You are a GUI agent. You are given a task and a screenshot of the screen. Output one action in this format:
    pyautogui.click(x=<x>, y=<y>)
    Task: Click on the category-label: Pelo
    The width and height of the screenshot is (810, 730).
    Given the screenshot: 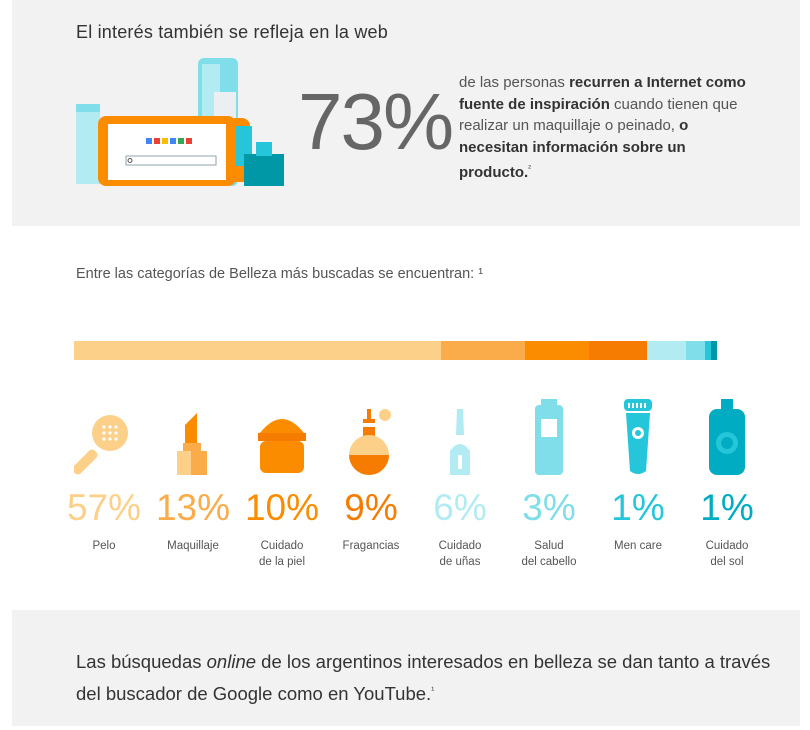 What is the action you would take?
    pyautogui.click(x=104, y=546)
    